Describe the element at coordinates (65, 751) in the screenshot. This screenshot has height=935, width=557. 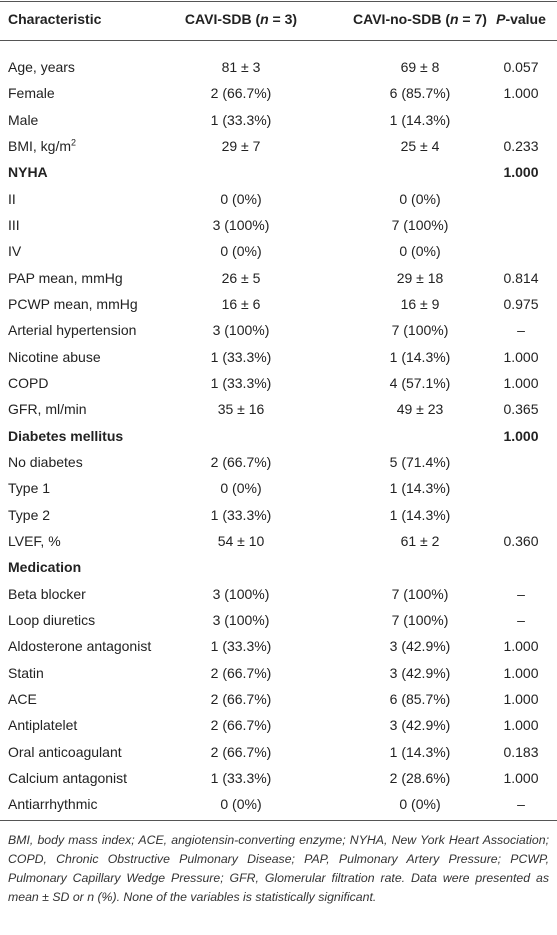
I see `table-cell: Oral anticoagulant` at that location.